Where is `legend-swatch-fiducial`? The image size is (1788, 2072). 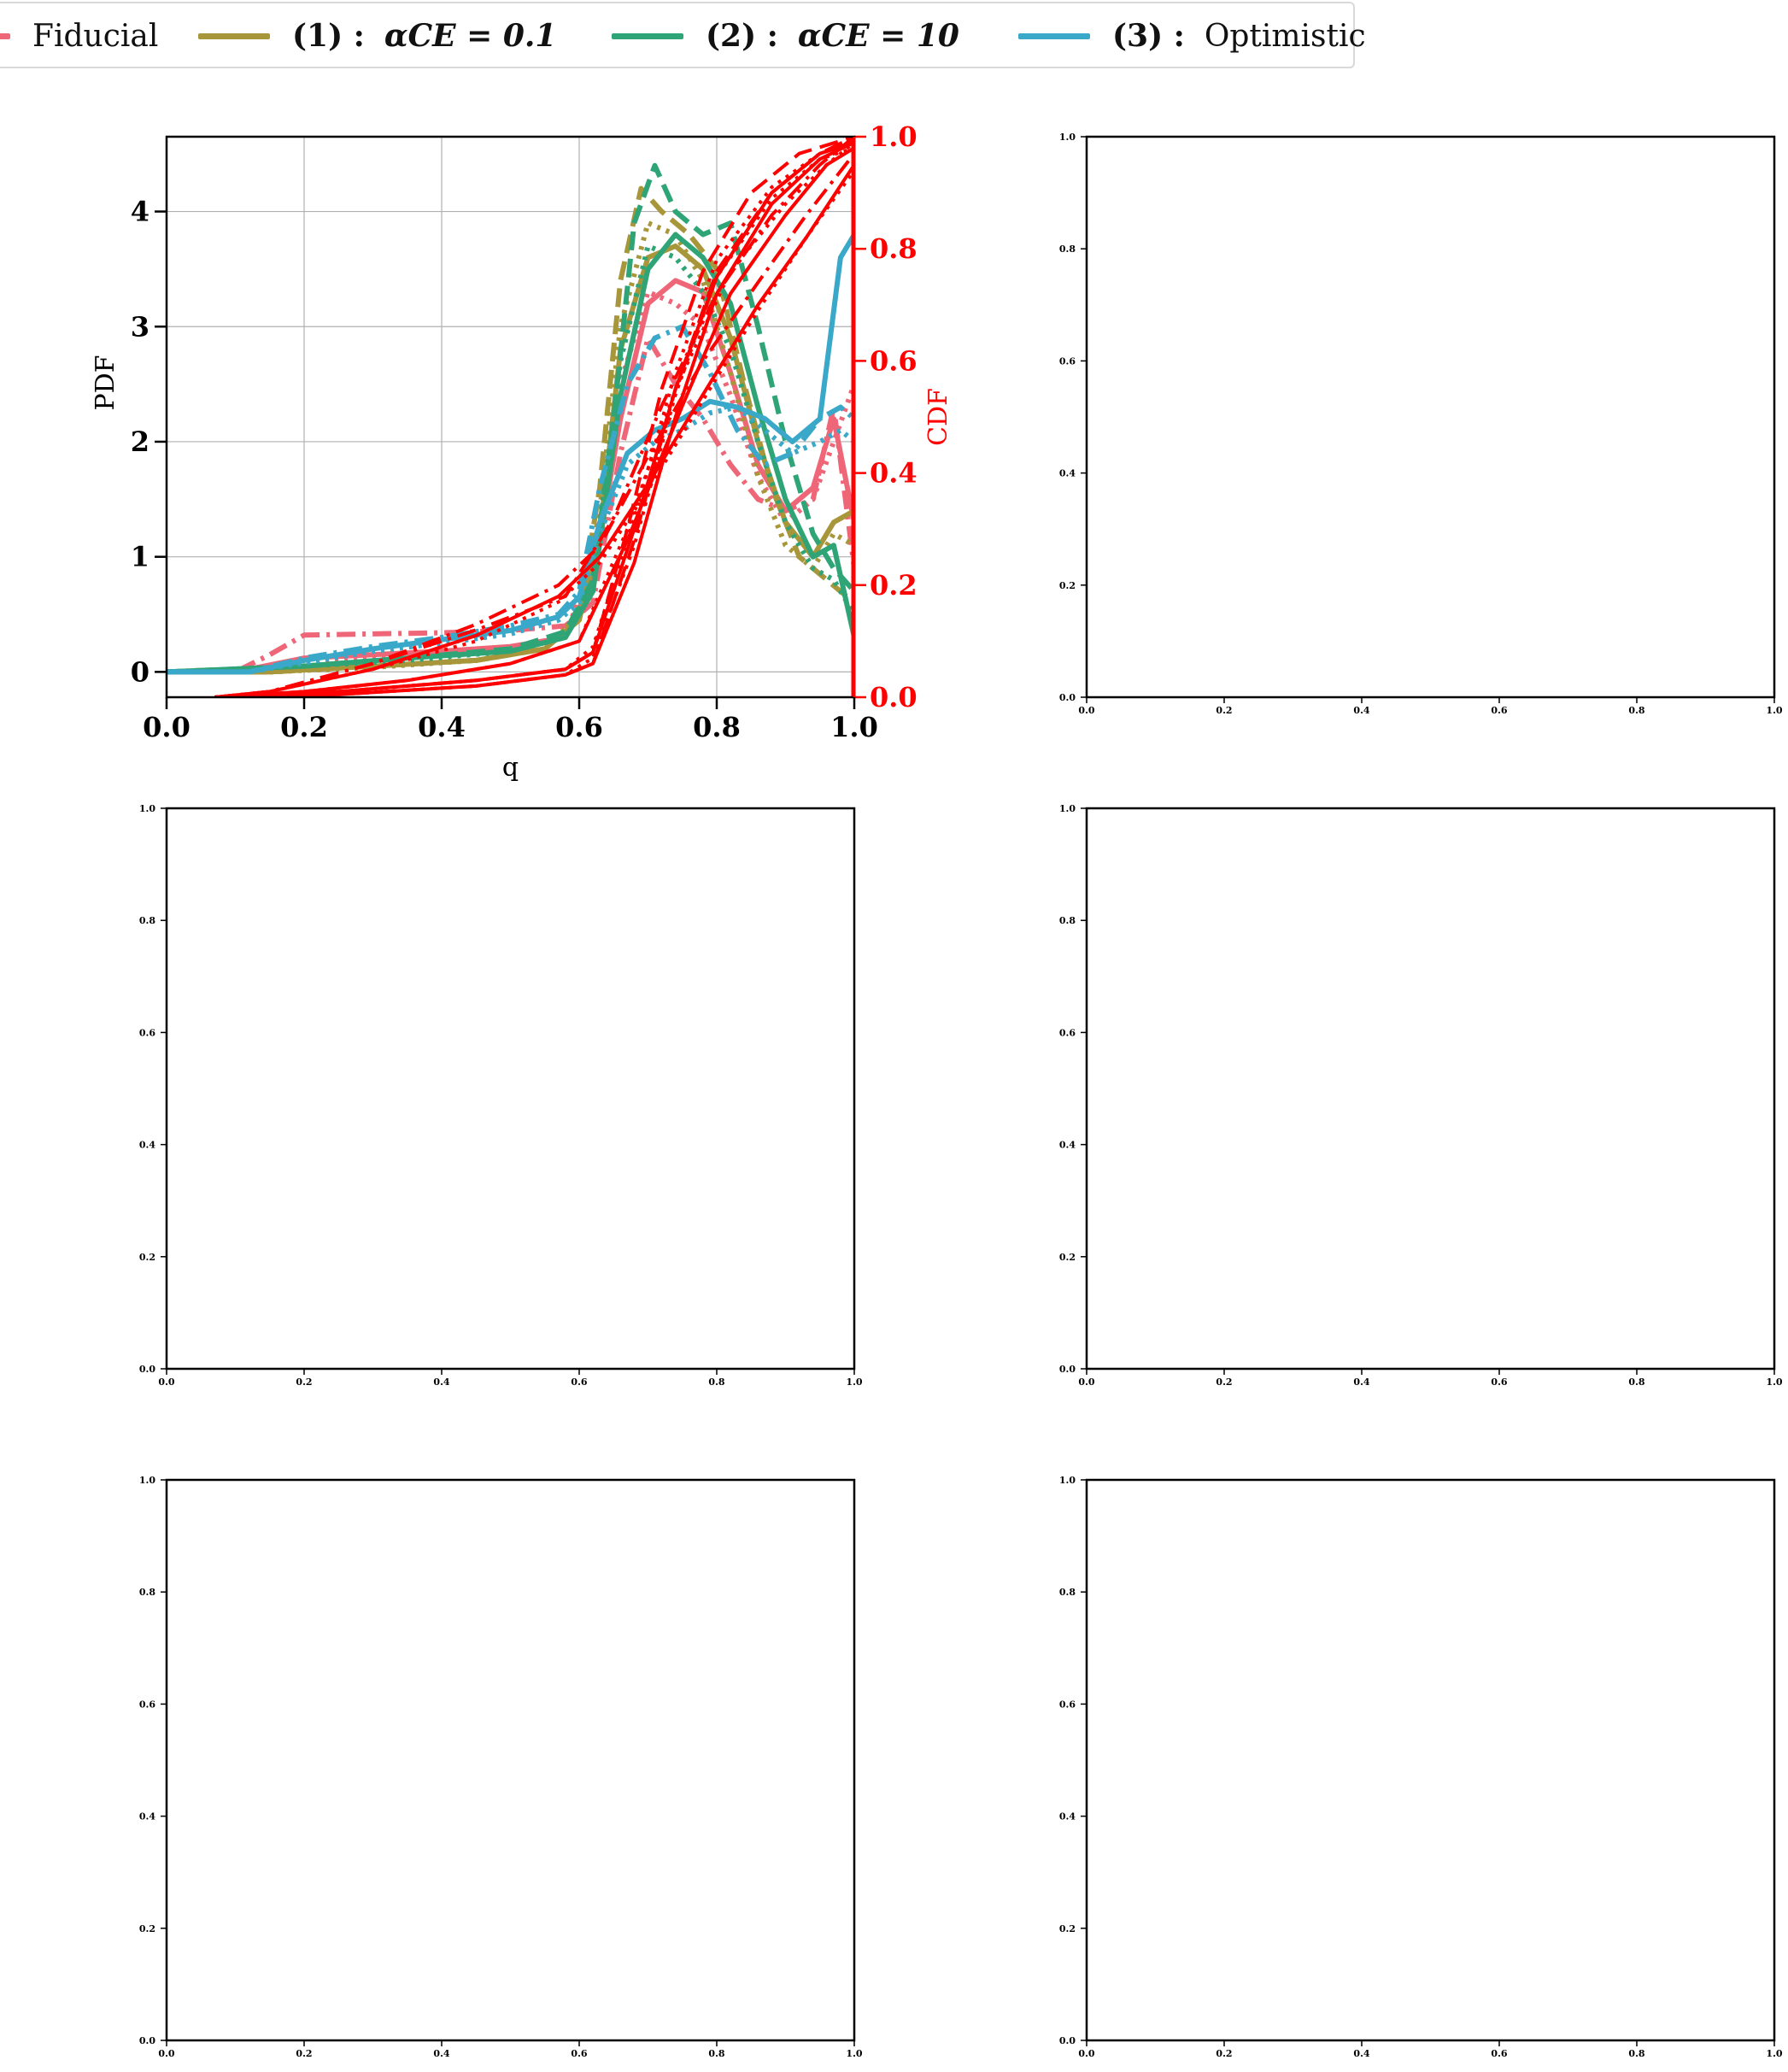
legend-swatch-fiducial is located at coordinates (5, 35).